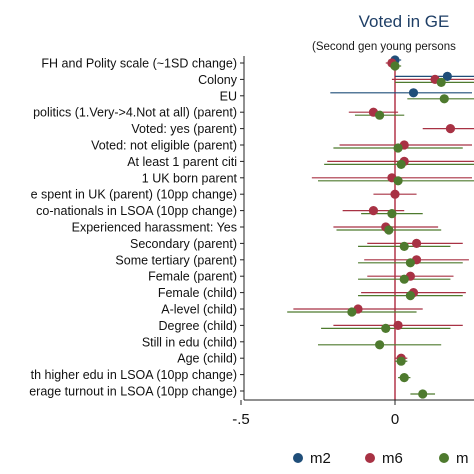 The height and width of the screenshot is (474, 474). What do you see at coordinates (182, 162) in the screenshot?
I see `y-tick-label: At least 1 parent citi` at bounding box center [182, 162].